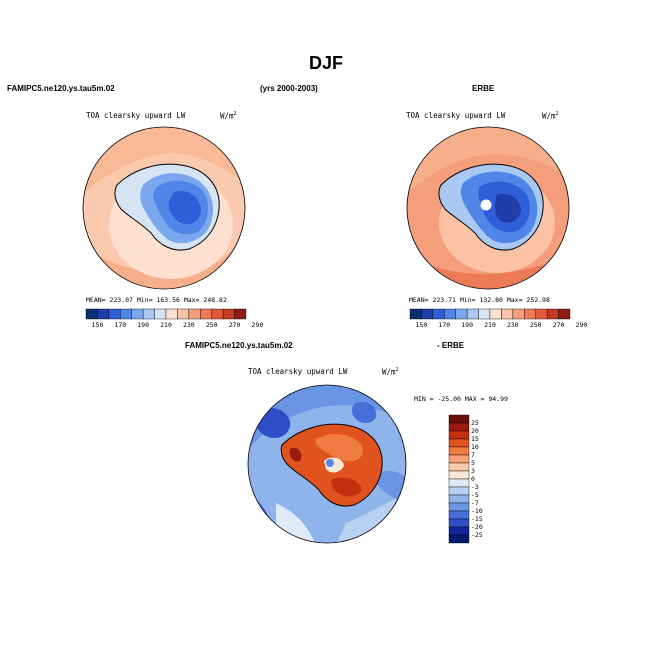  I want to click on colorbar-tick-label: 25, so click(475, 423).